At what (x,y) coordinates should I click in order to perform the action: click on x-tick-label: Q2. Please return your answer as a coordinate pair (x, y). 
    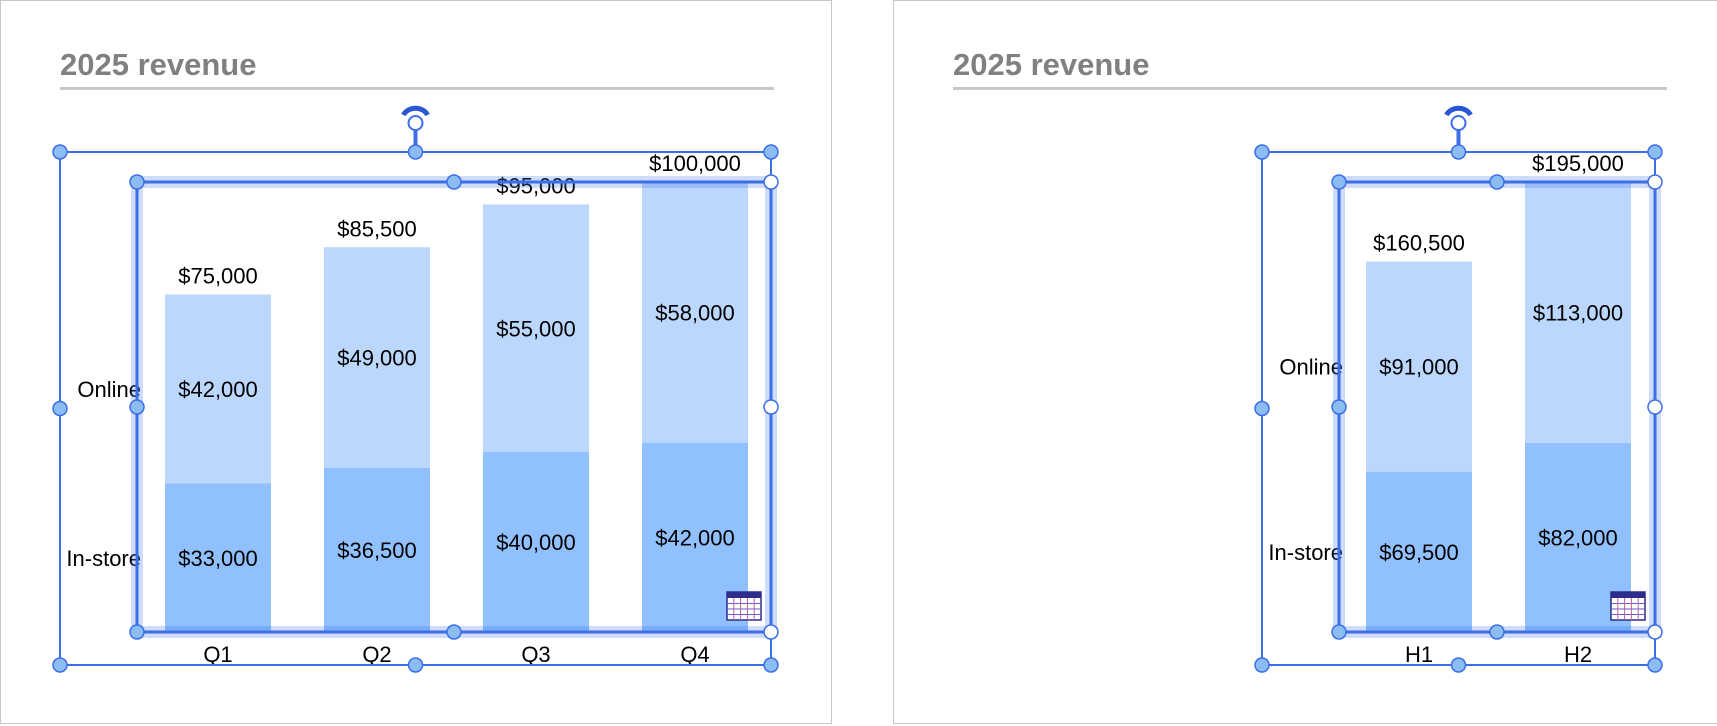
    Looking at the image, I should click on (376, 654).